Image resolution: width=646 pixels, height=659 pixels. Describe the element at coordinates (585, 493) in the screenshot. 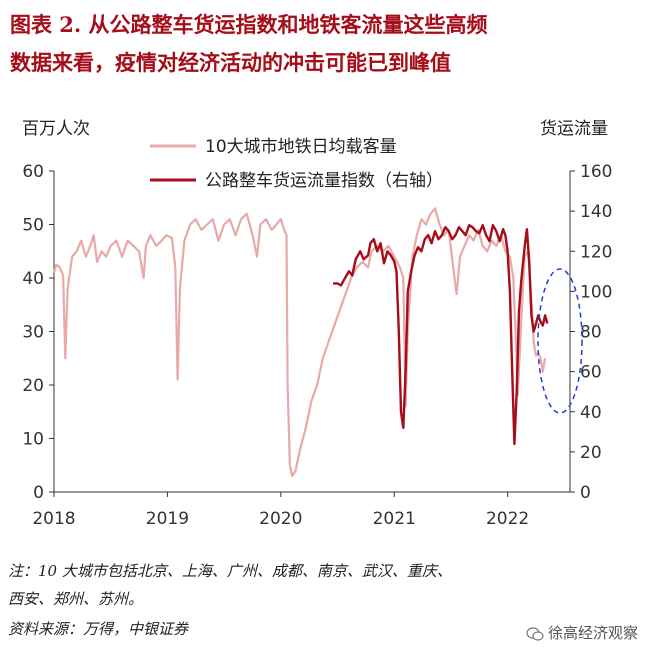

I see `right-tick-label: 0` at that location.